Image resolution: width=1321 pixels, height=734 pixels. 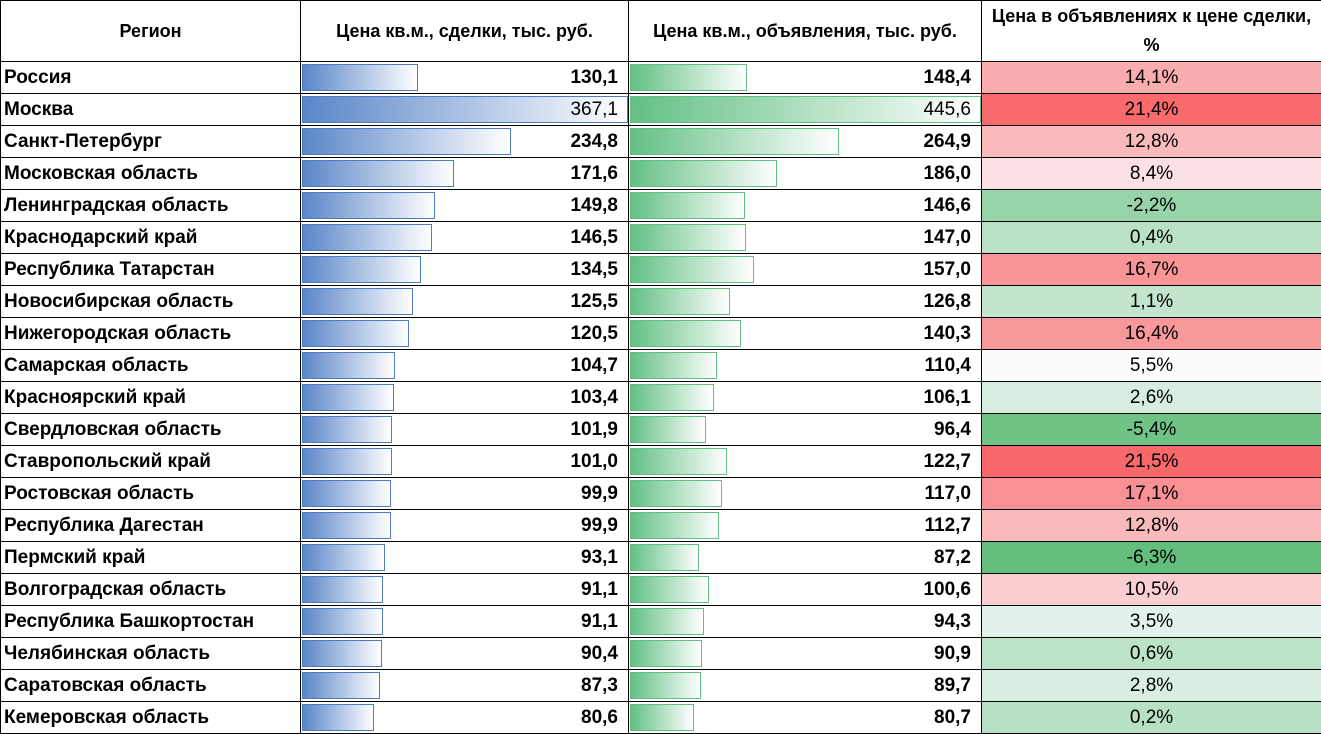 I want to click on ask-price-value: 89,7, so click(x=952, y=685).